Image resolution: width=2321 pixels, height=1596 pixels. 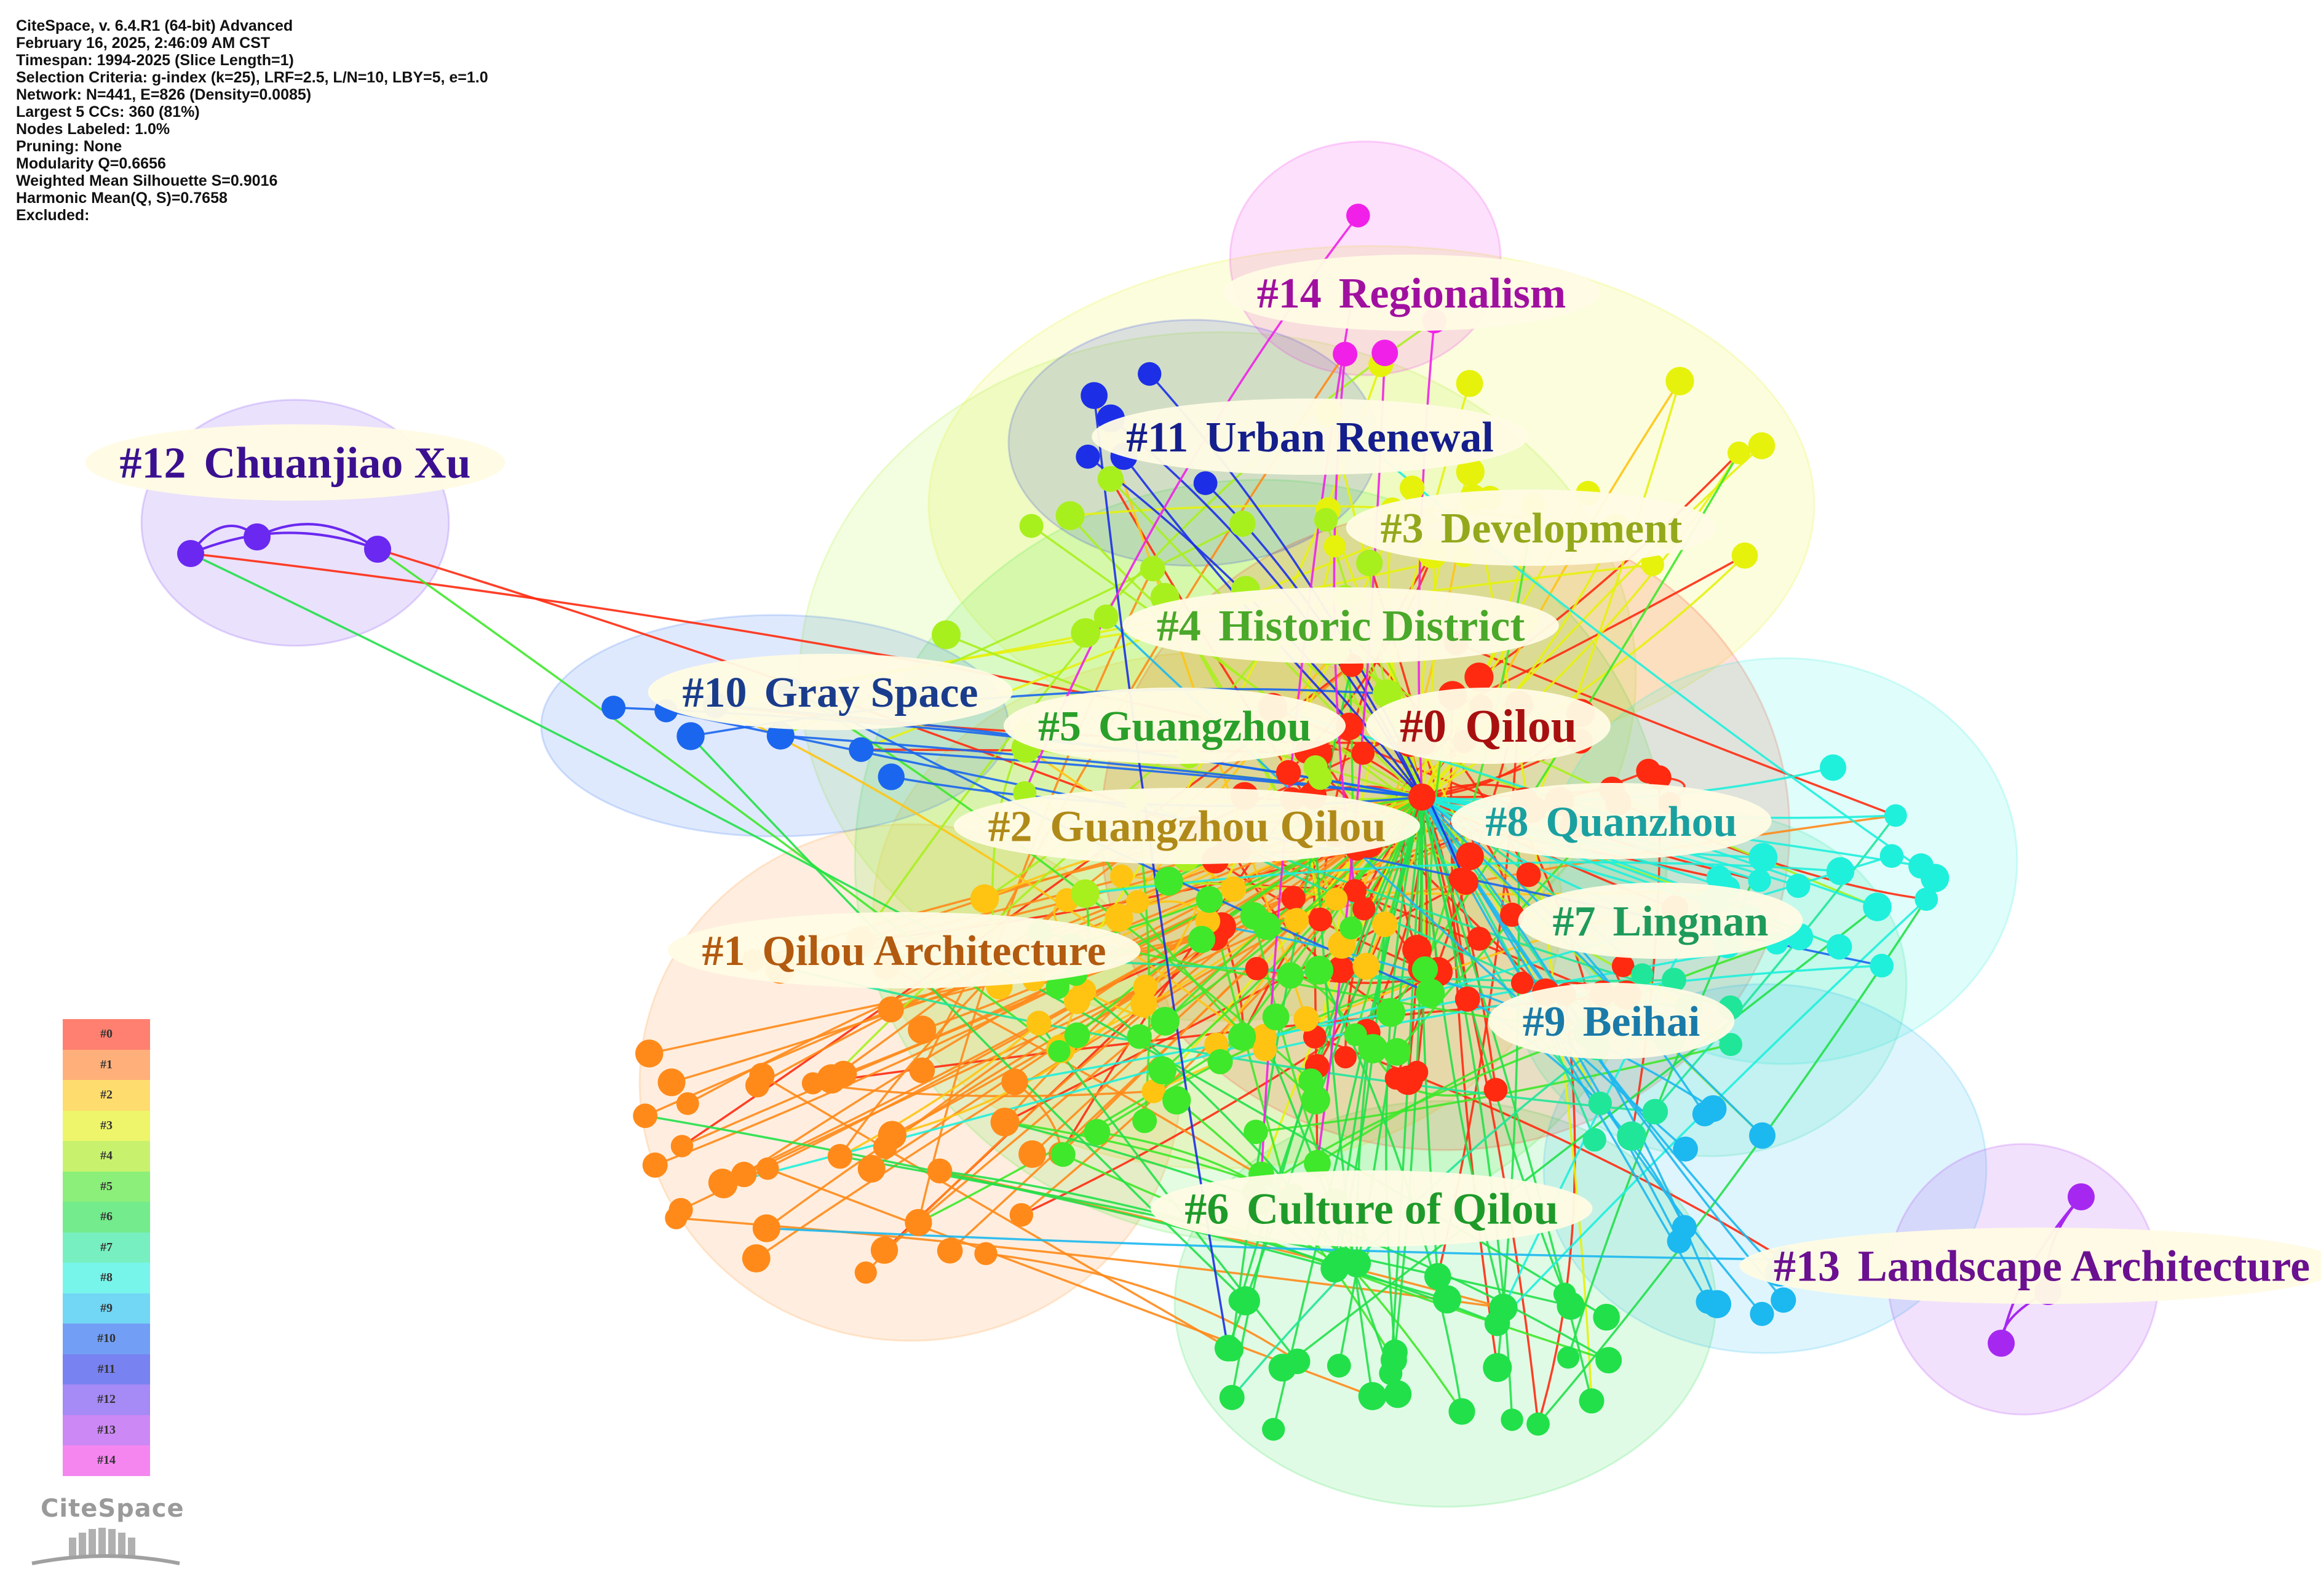 What do you see at coordinates (1310, 438) in the screenshot?
I see `cluster-label-text: #11 Urban Renewal` at bounding box center [1310, 438].